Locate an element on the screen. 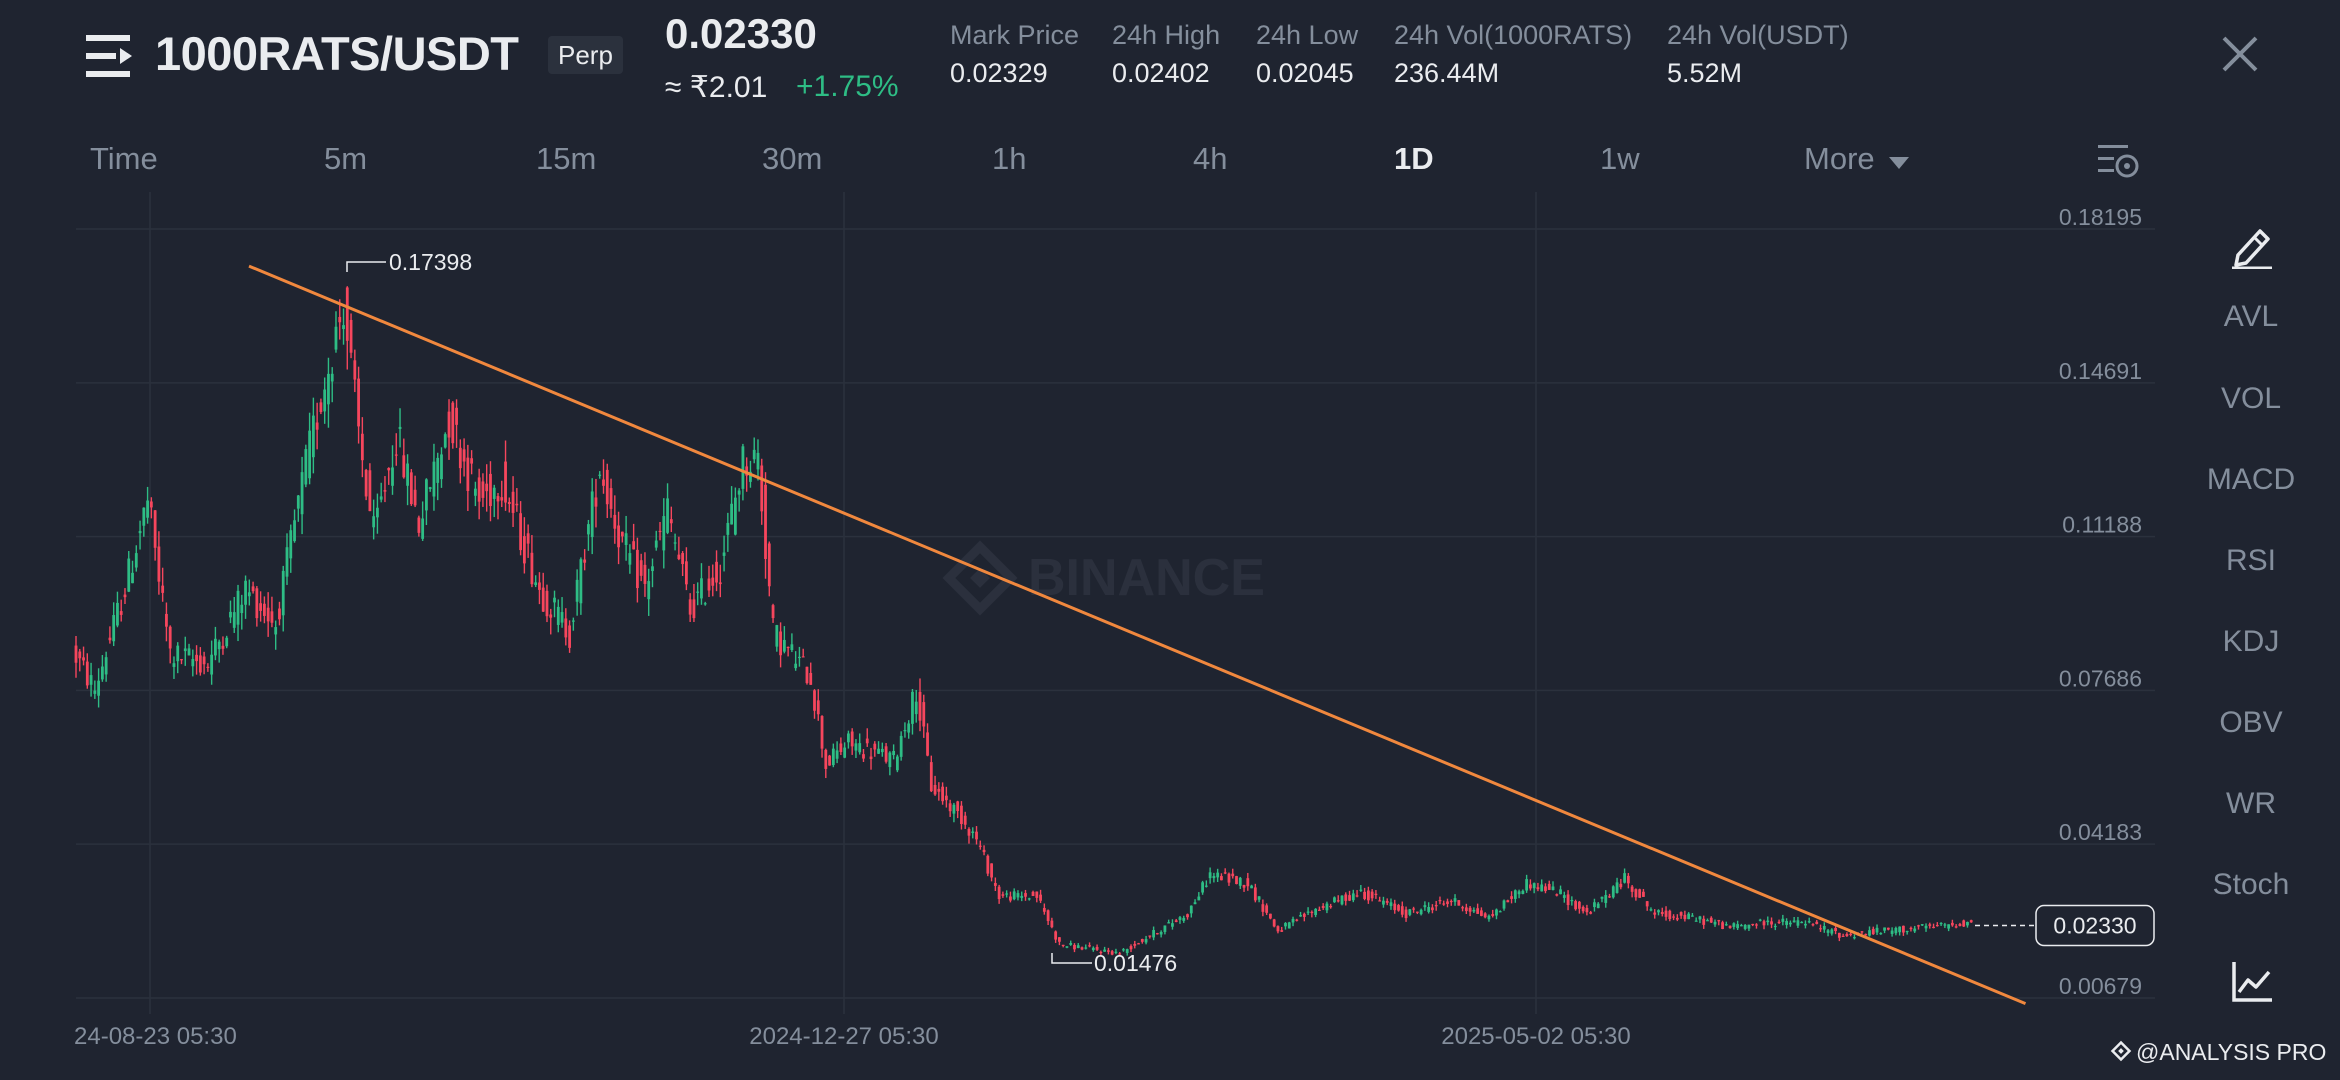 The image size is (2340, 1080). tab-1w: 1w is located at coordinates (1620, 158).